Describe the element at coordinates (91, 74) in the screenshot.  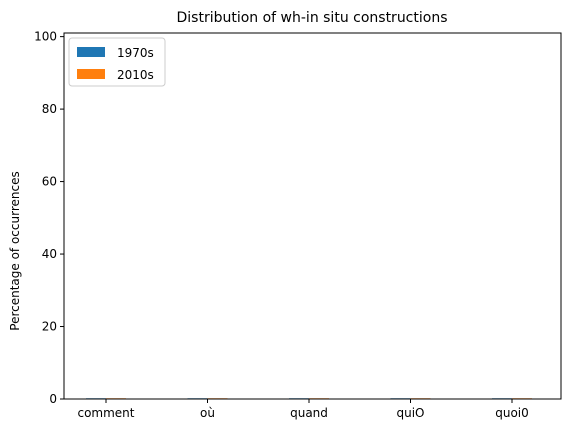
I see `legend-swatch-2010s` at that location.